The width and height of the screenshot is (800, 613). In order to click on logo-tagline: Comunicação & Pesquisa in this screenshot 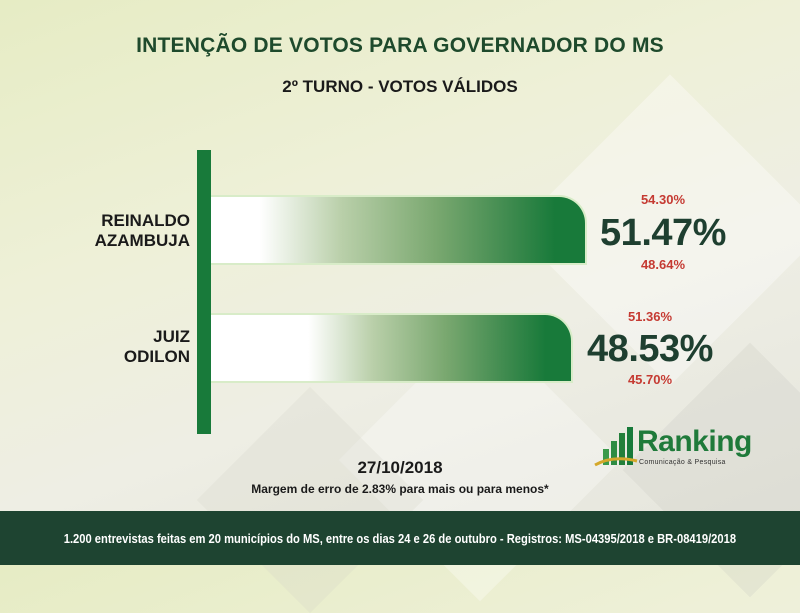, I will do `click(682, 462)`.